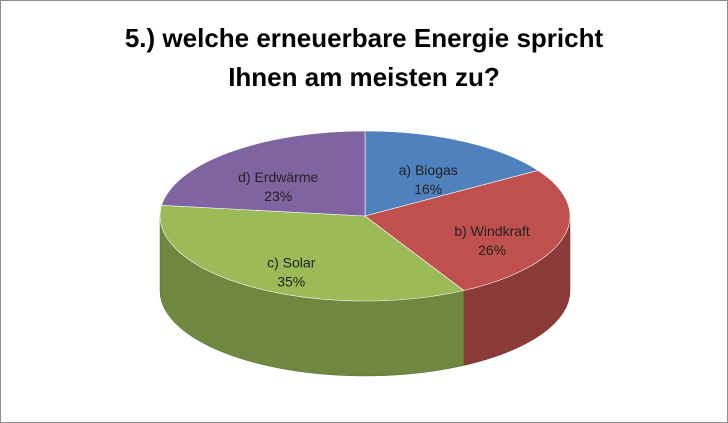  I want to click on data-label-value: 26%, so click(492, 250).